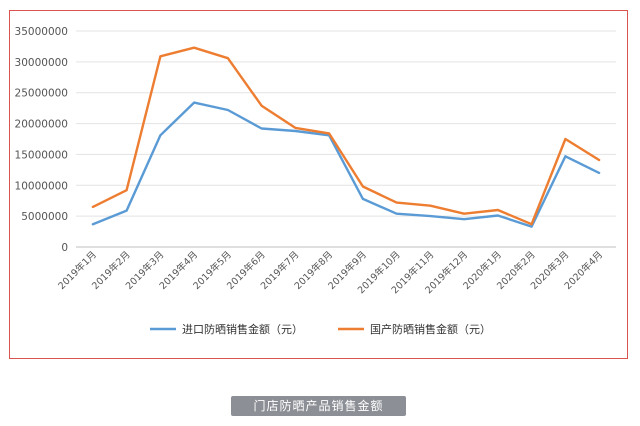 This screenshot has height=426, width=640. I want to click on y-tick-label: 15000000, so click(41, 155).